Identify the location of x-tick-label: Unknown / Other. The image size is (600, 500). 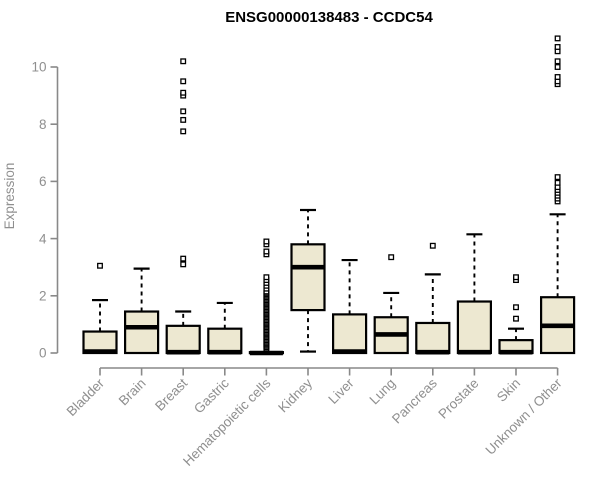
(523, 416).